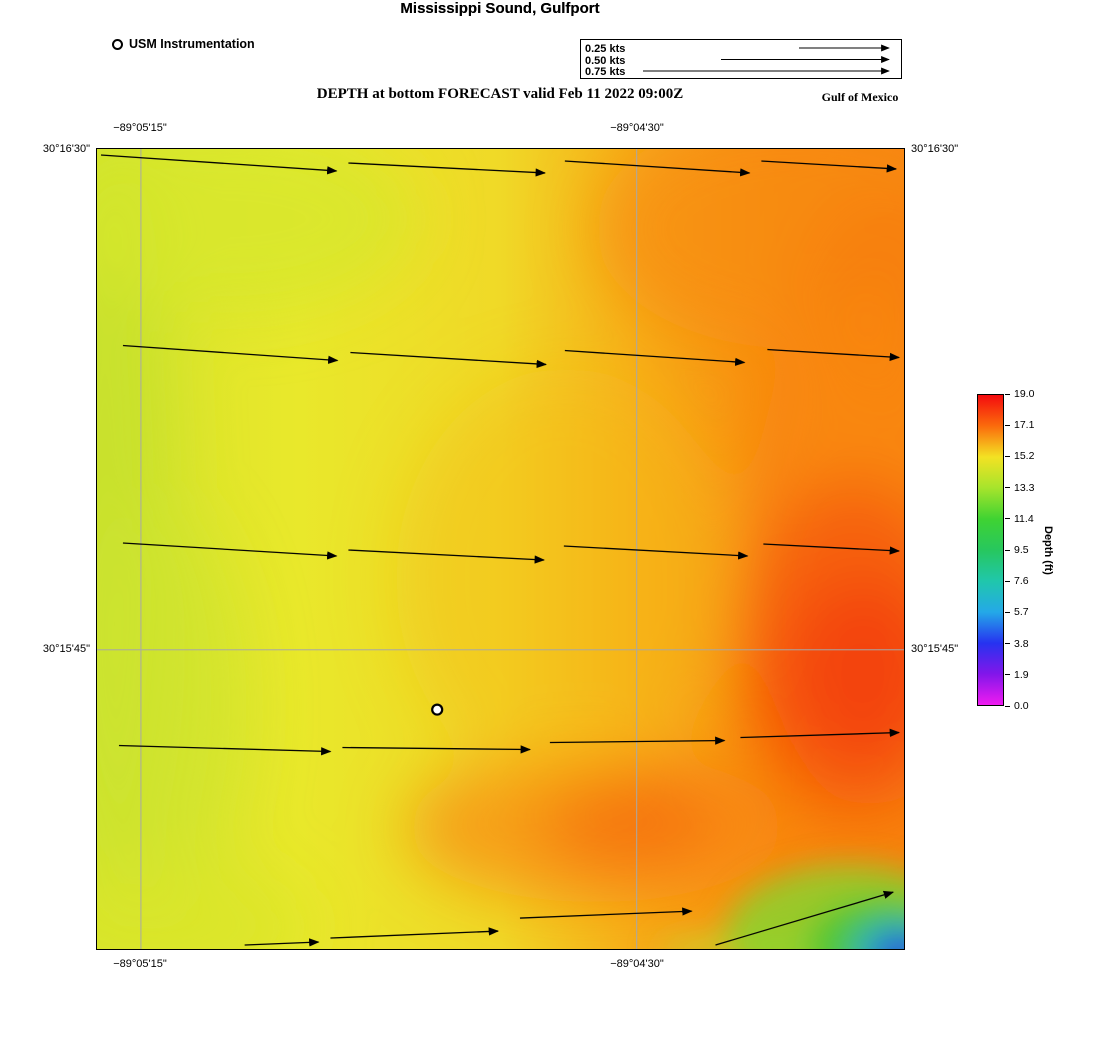 The height and width of the screenshot is (1050, 1100). Describe the element at coordinates (605, 72) in the screenshot. I see `speed-scale-label: 0.75 kts` at that location.